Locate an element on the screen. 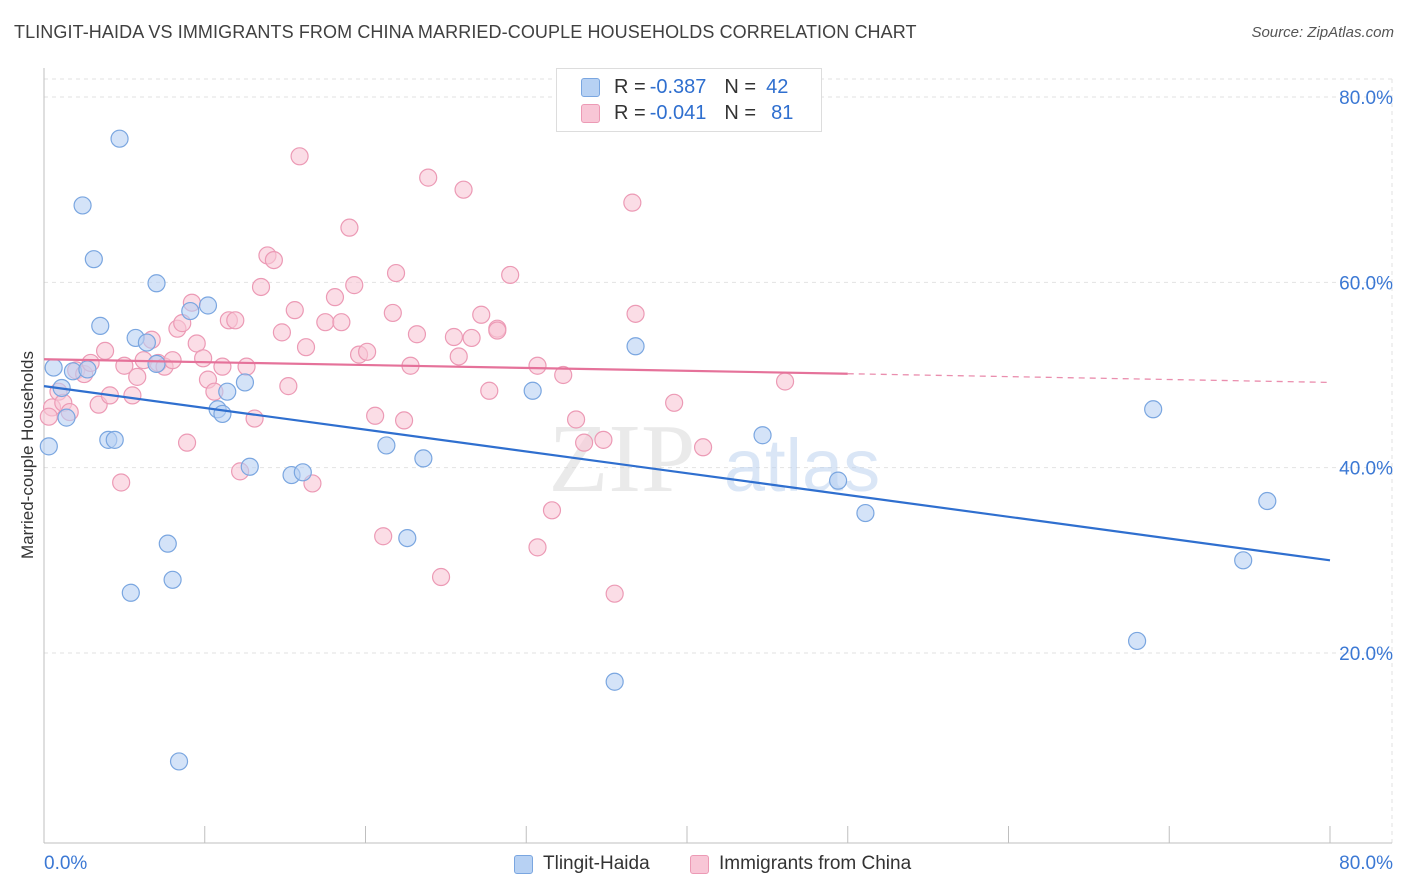  bottom-legend-tlingit-haida: Tlingit-Haida is located at coordinates (582, 864).